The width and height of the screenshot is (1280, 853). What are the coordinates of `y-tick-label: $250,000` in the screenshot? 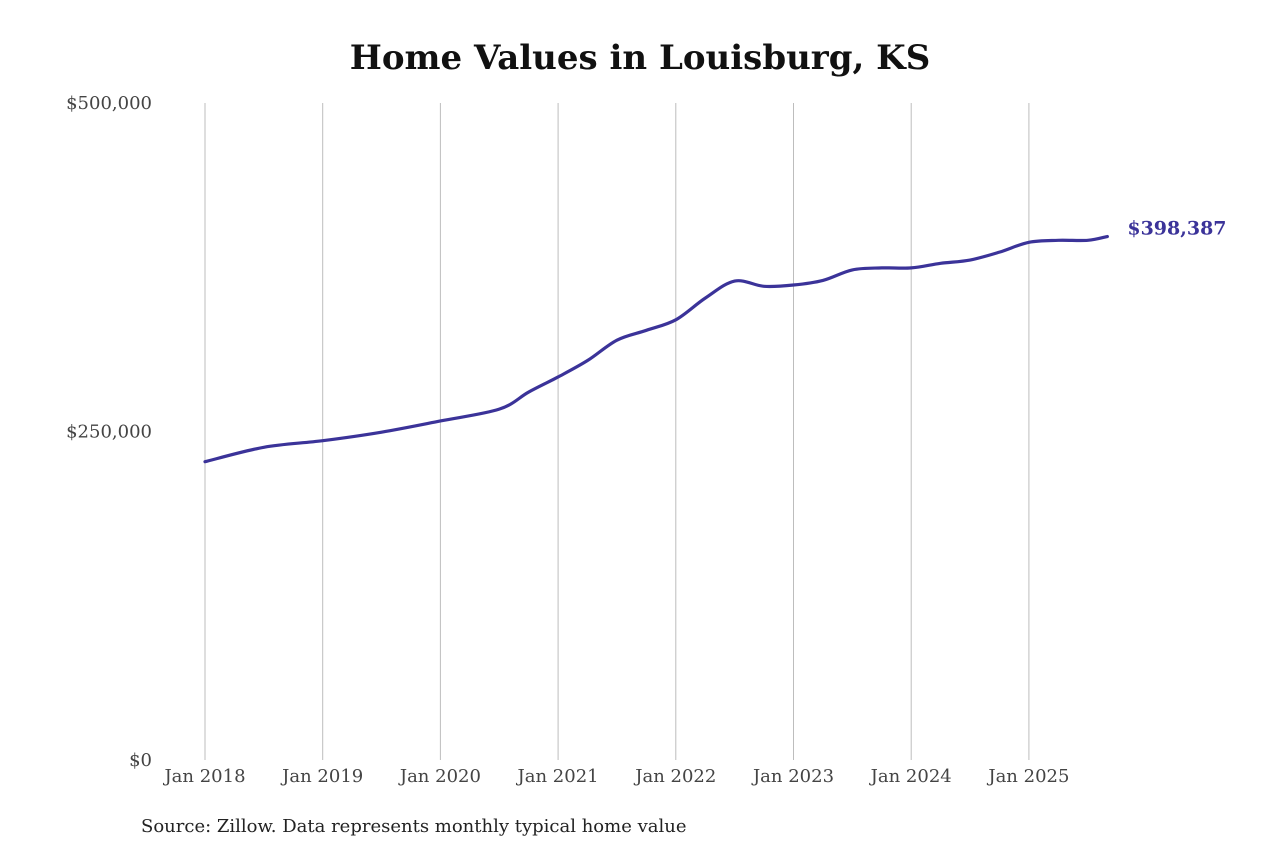 It's located at (109, 432).